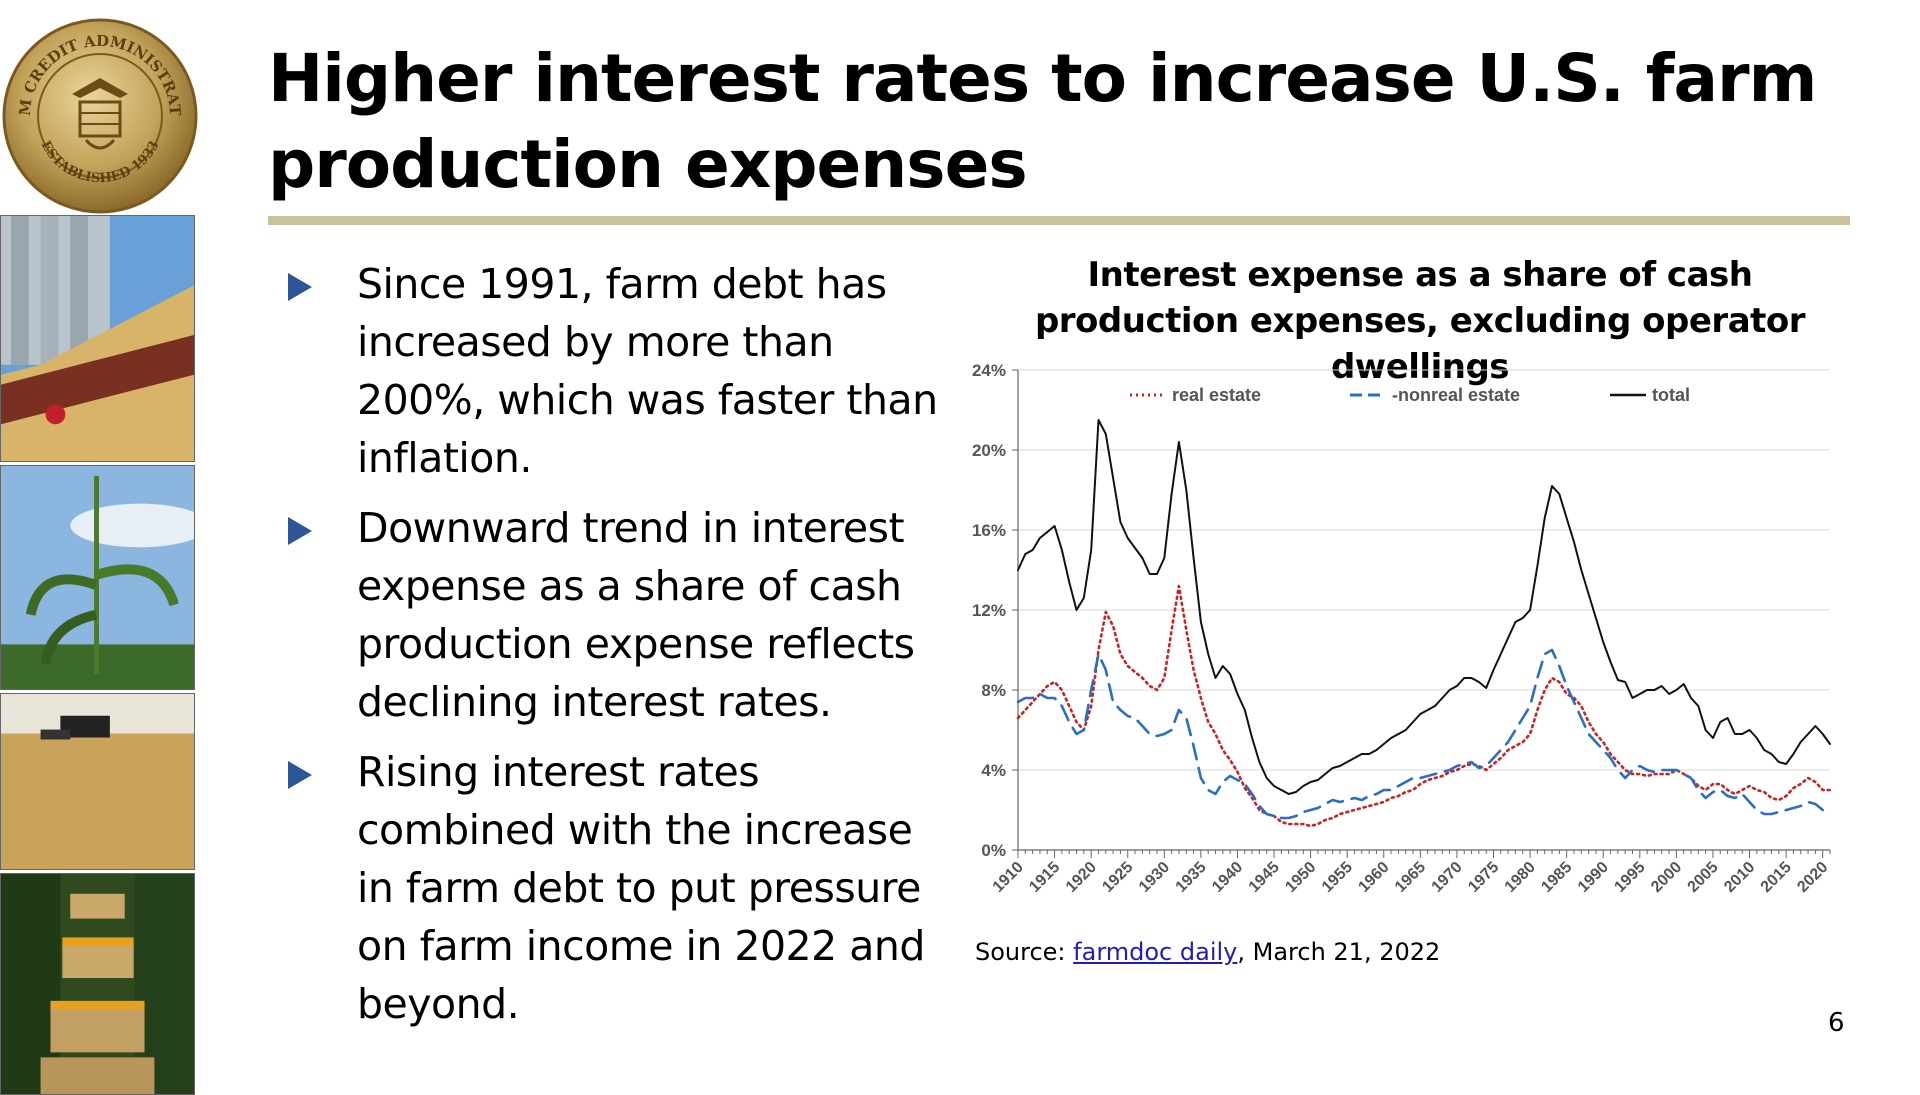 The image size is (1920, 1095). What do you see at coordinates (1483, 877) in the screenshot?
I see `x-tick-label: 1975` at bounding box center [1483, 877].